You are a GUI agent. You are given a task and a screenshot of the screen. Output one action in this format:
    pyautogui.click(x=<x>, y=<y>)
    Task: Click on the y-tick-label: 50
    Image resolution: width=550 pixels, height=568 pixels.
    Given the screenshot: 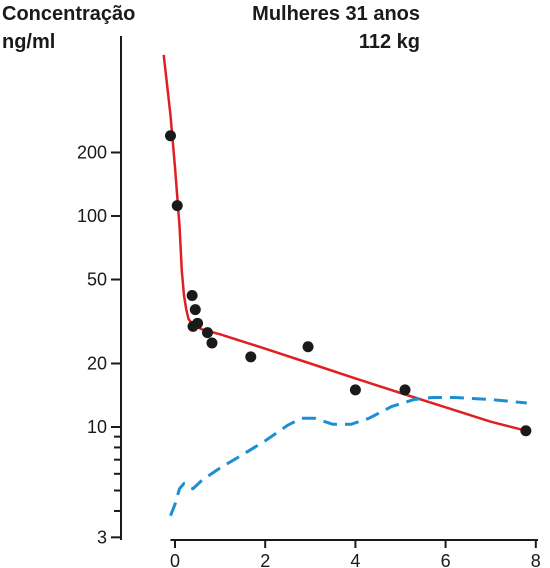 What is the action you would take?
    pyautogui.click(x=97, y=280)
    